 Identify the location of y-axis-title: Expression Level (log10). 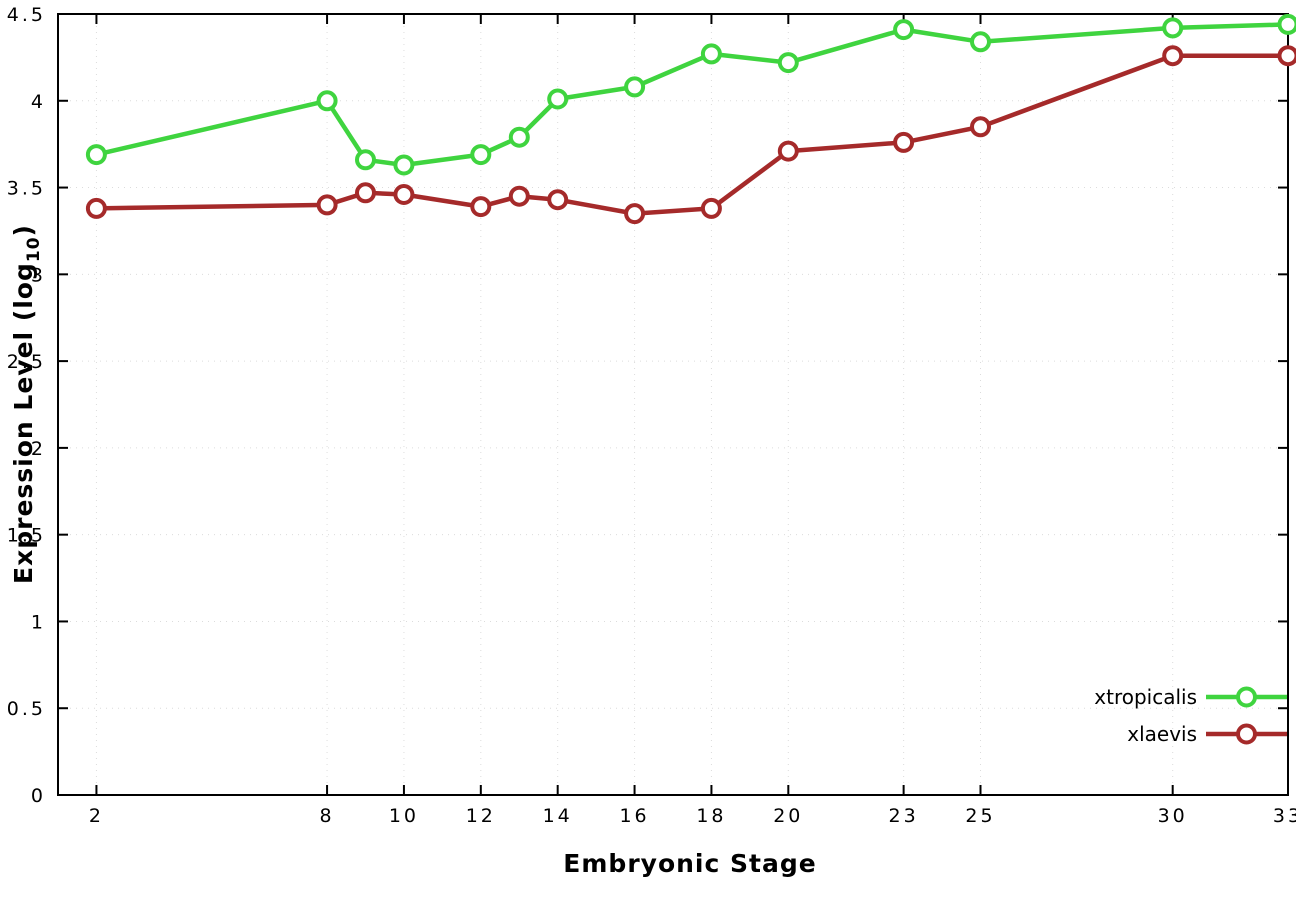
(26, 404).